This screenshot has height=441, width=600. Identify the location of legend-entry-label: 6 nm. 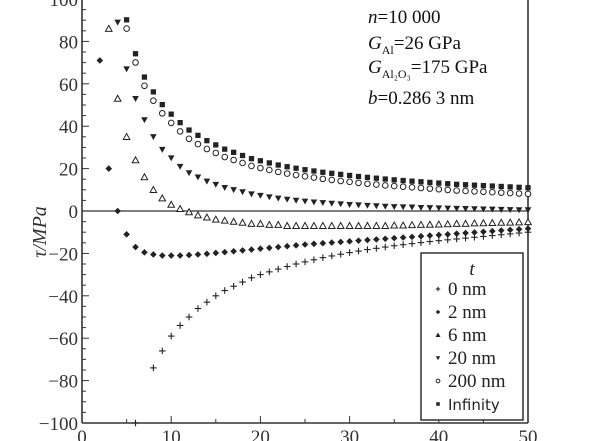
(467, 335).